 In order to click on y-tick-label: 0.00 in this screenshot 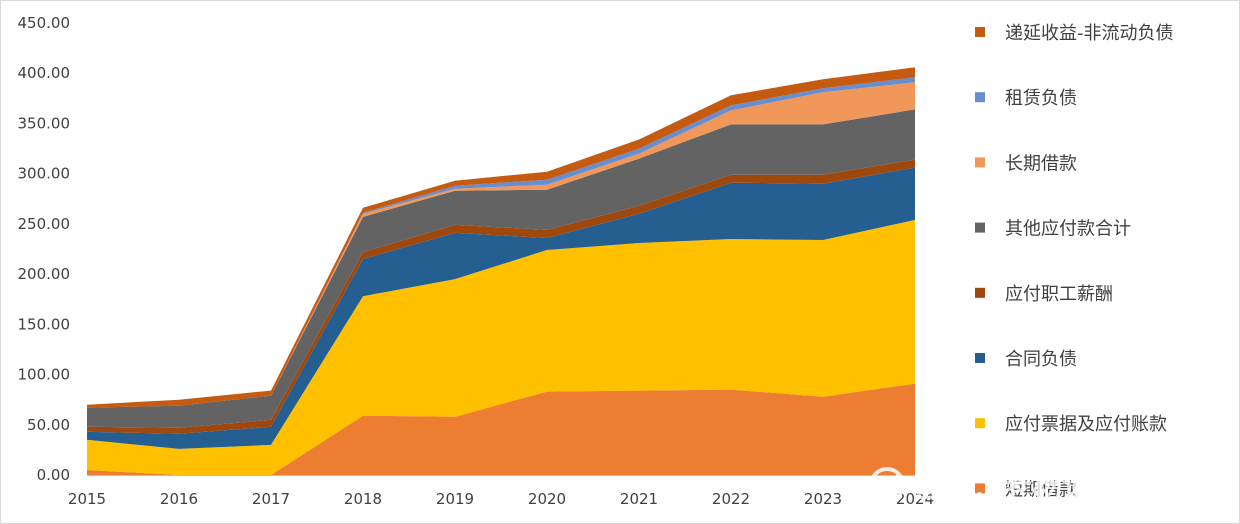, I will do `click(53, 475)`.